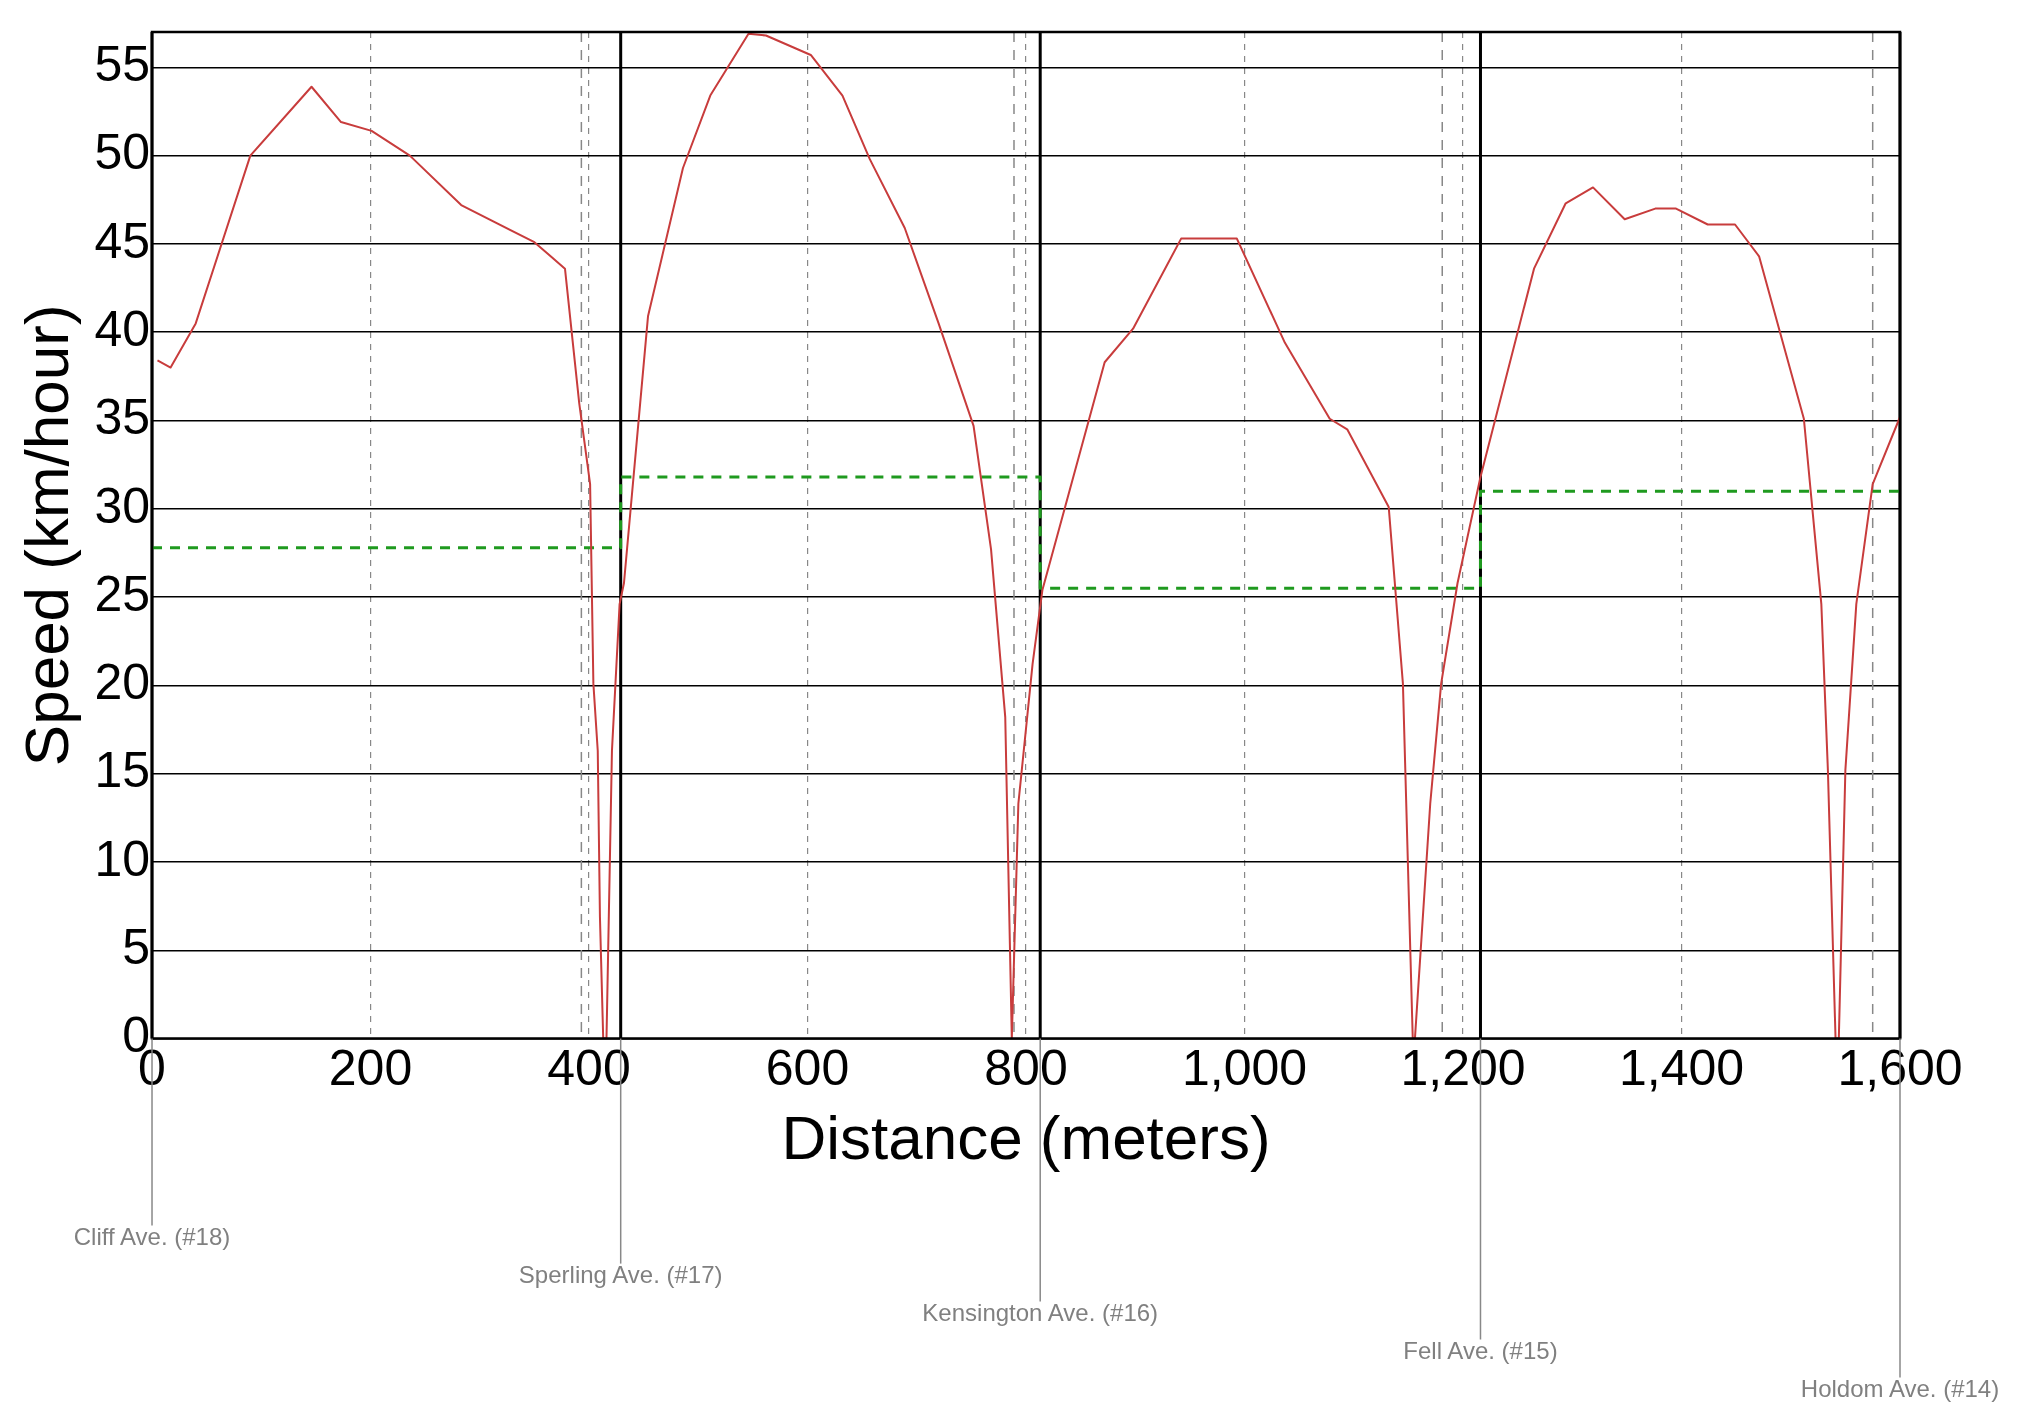 Image resolution: width=2040 pixels, height=1413 pixels. I want to click on x-tick-label: 1,400, so click(1681, 1068).